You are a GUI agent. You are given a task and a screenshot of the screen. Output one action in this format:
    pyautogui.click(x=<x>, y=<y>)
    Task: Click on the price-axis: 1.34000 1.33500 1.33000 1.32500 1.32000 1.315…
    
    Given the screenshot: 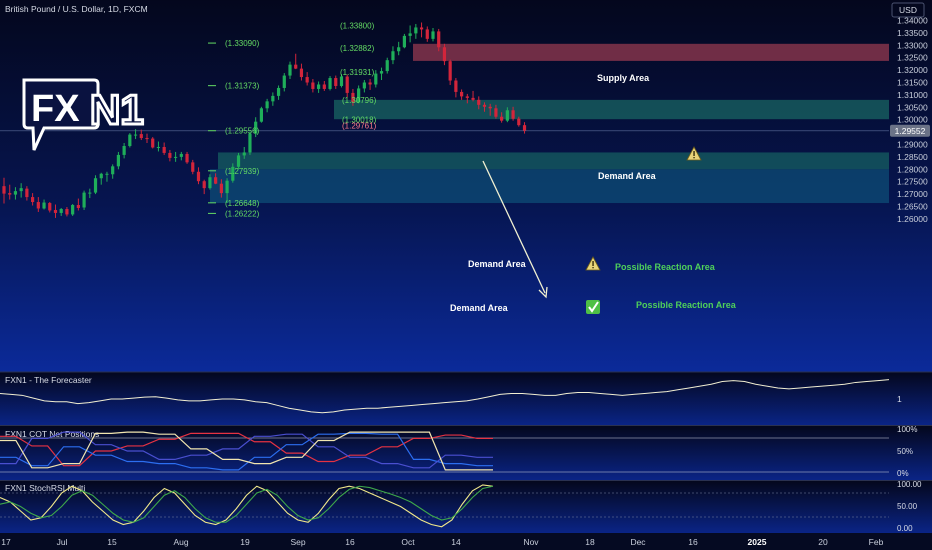 What is the action you would take?
    pyautogui.click(x=912, y=120)
    